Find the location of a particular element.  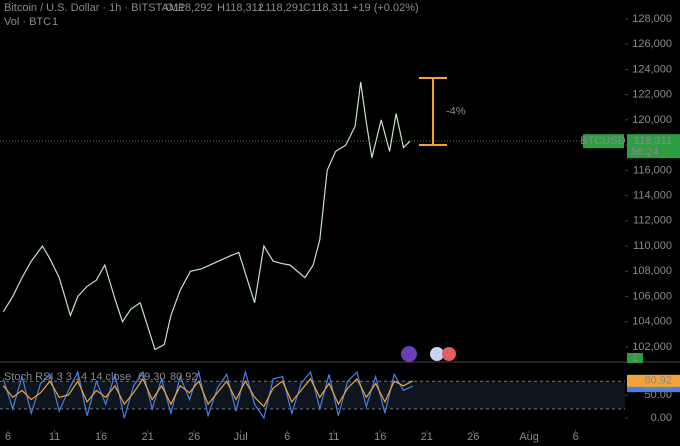

volume-label: Vol · BTC is located at coordinates (27, 22).